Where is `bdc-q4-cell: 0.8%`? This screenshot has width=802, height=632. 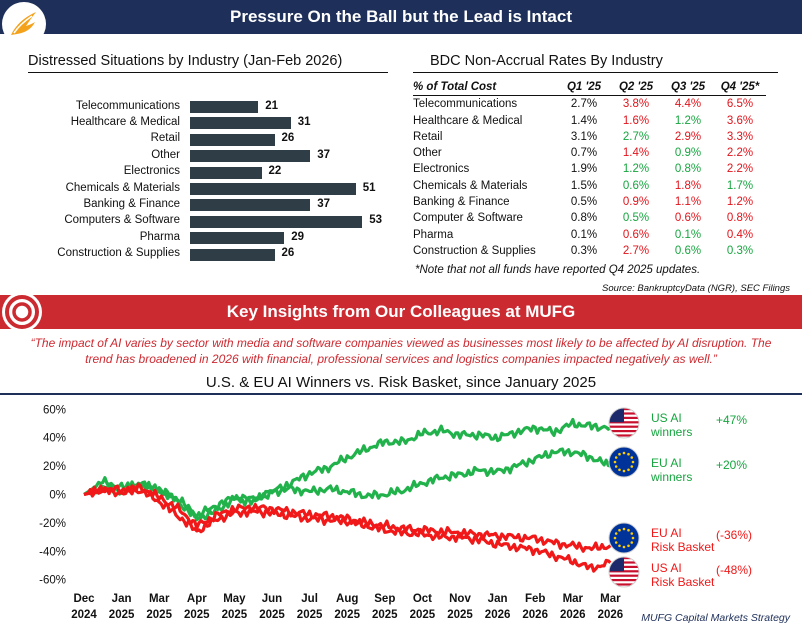 bdc-q4-cell: 0.8% is located at coordinates (740, 218).